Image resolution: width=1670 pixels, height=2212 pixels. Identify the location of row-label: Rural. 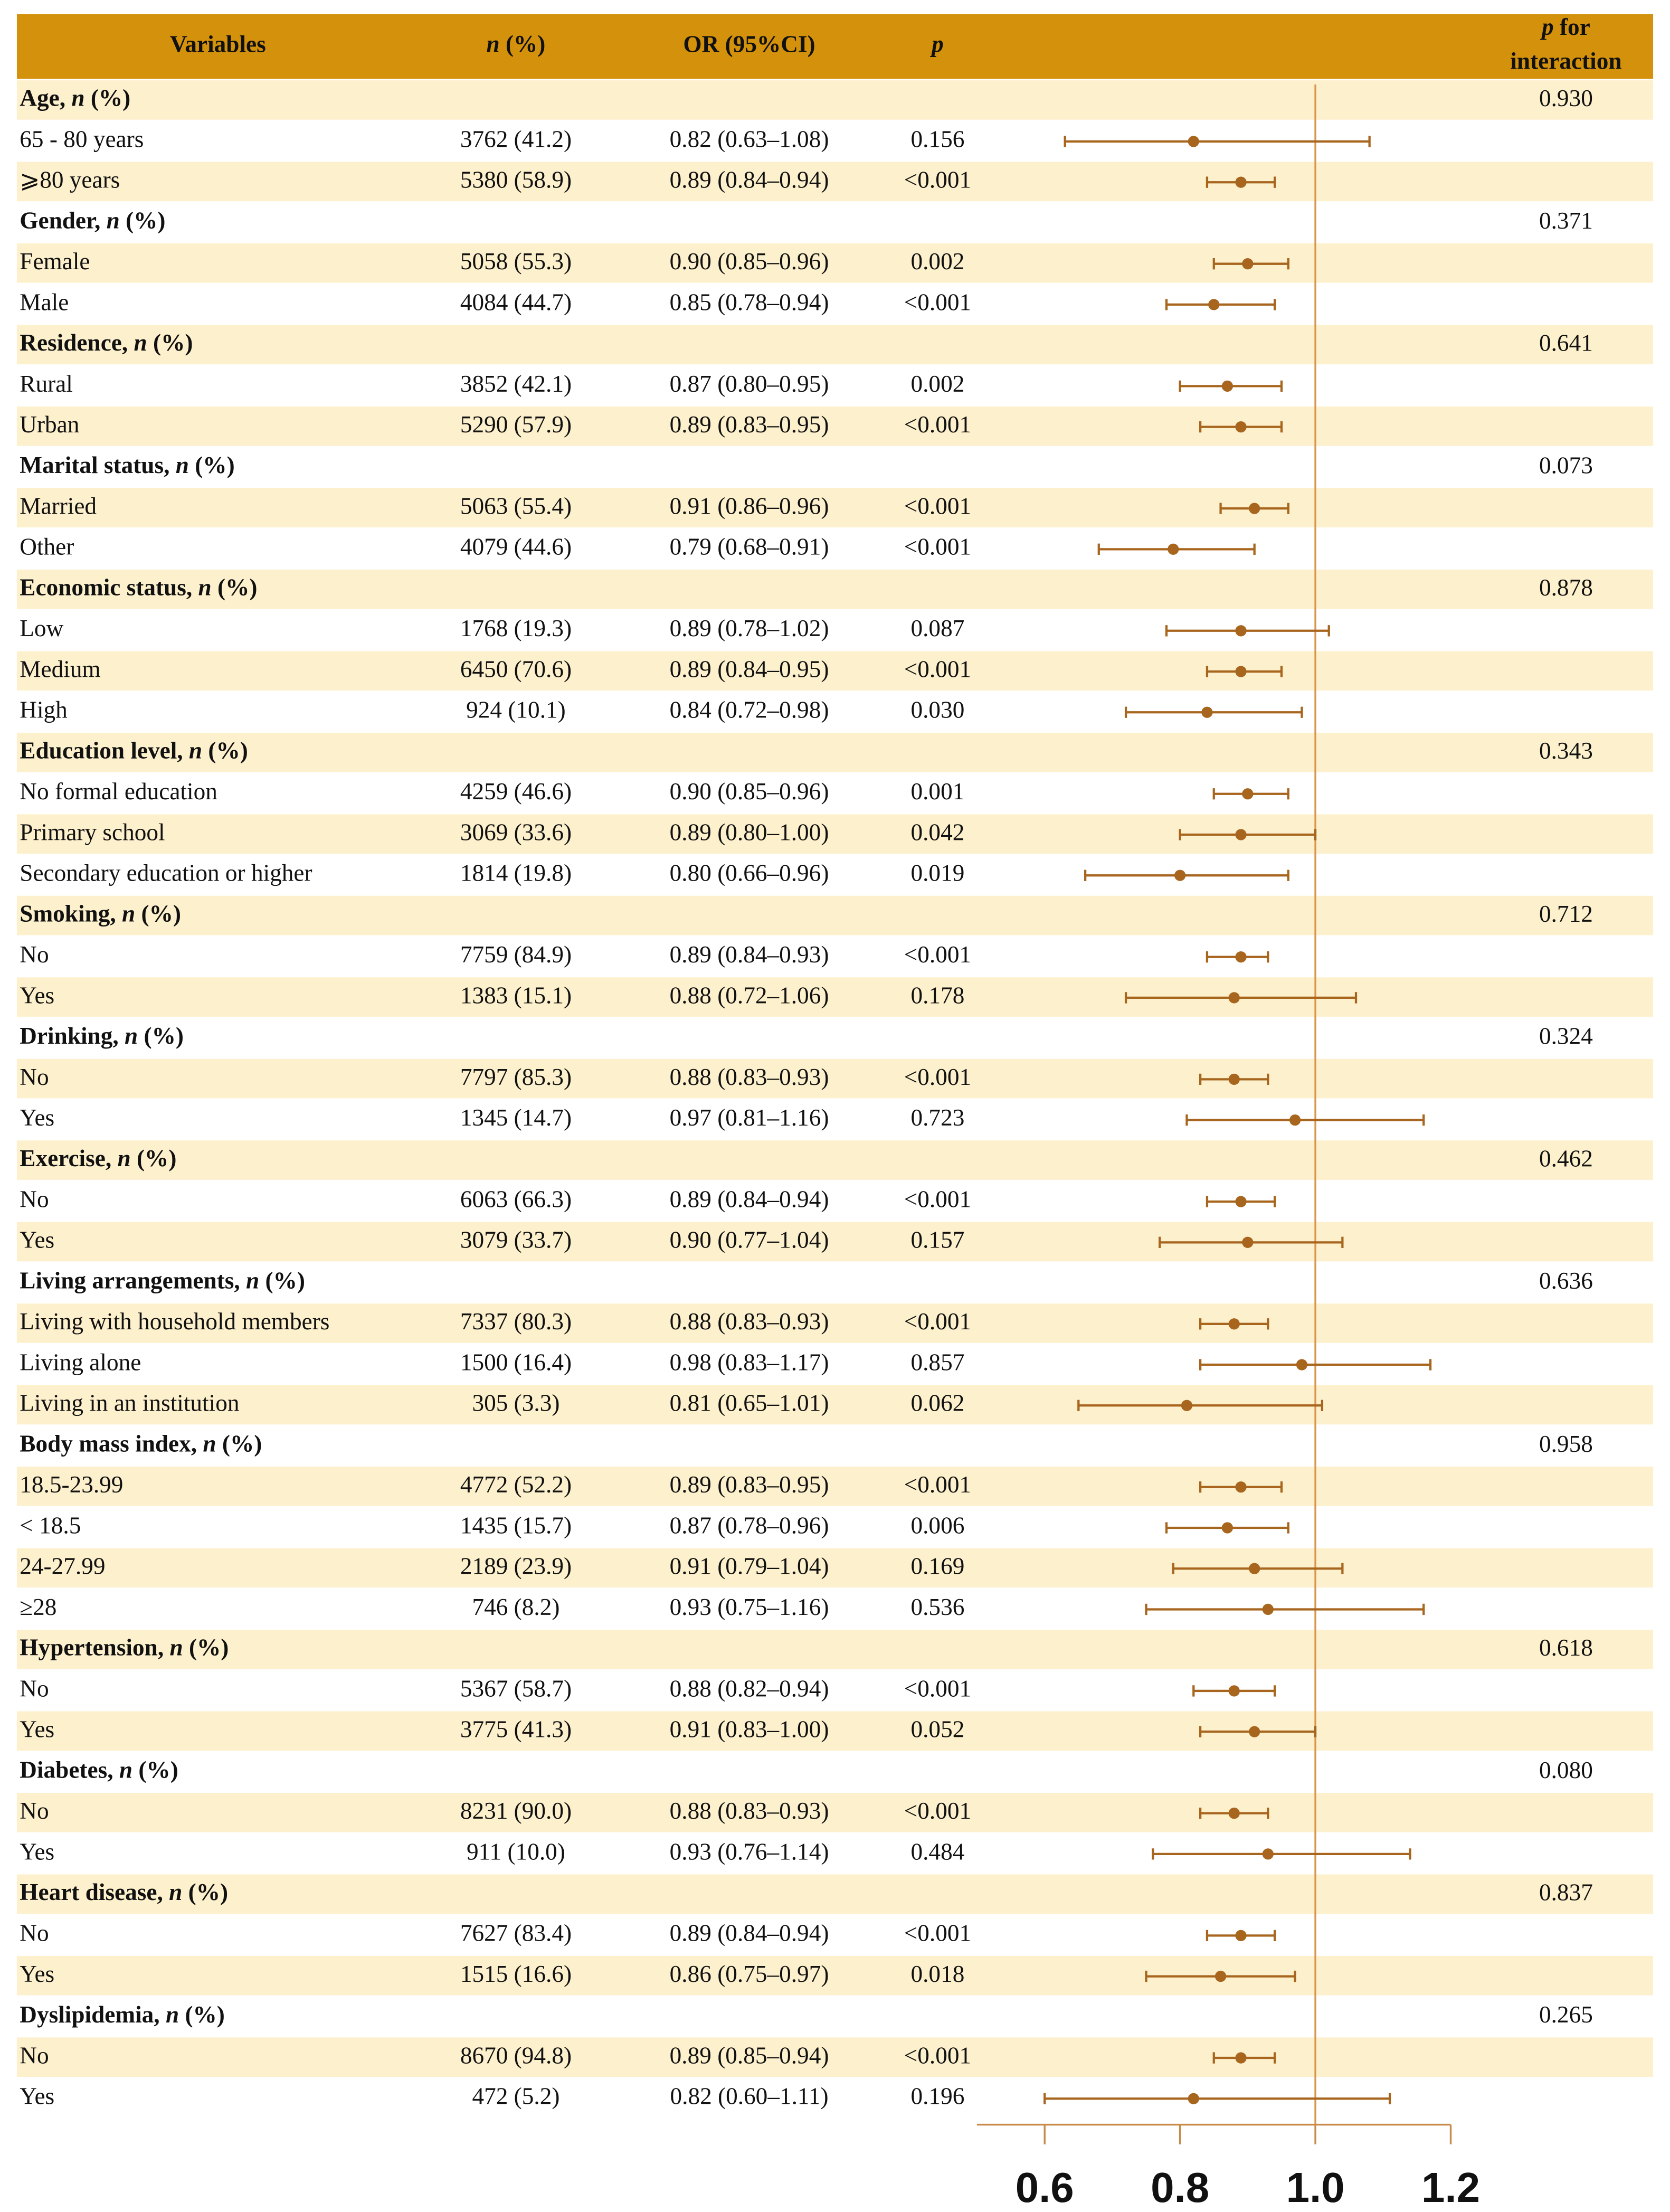
(46, 384).